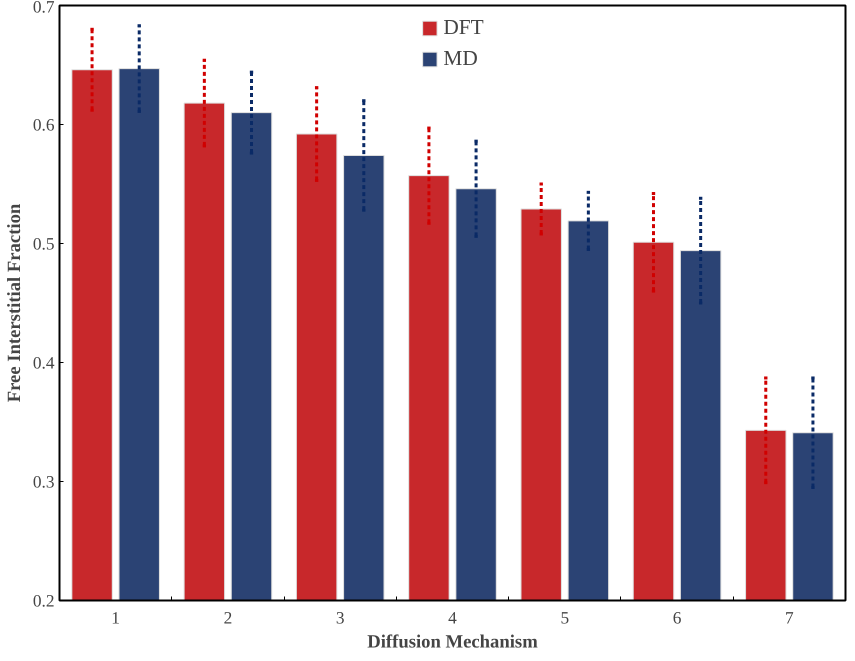 This screenshot has width=855, height=661. I want to click on y-tick-label: 0.2, so click(43, 601).